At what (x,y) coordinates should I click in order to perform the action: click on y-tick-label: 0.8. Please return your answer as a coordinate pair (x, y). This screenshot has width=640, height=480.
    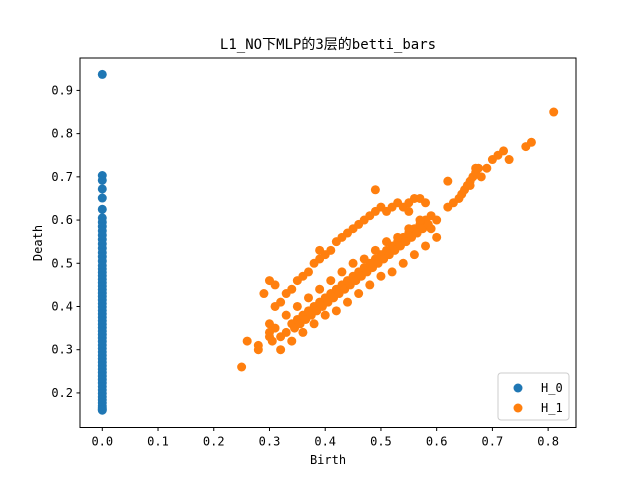
    Looking at the image, I should click on (62, 134).